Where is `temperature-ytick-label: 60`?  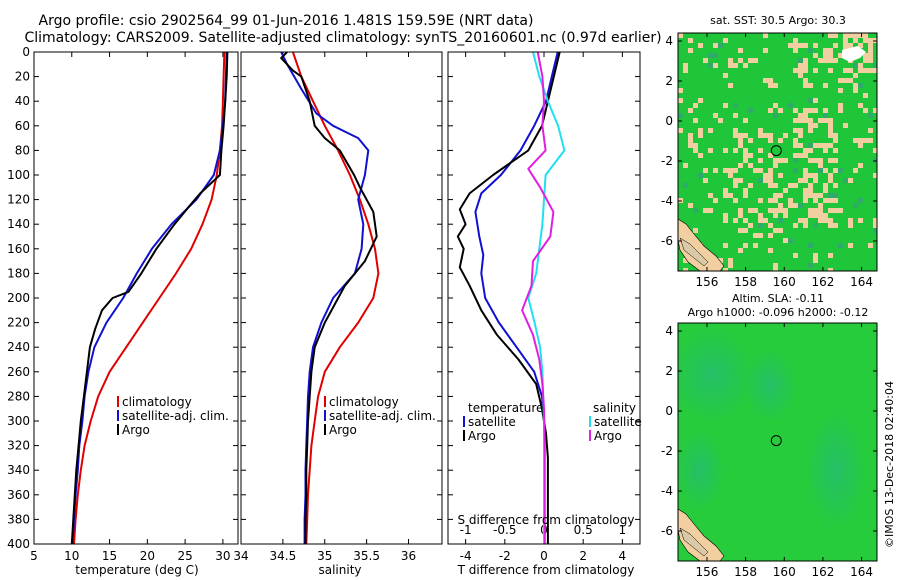
temperature-ytick-label: 60 is located at coordinates (22, 126).